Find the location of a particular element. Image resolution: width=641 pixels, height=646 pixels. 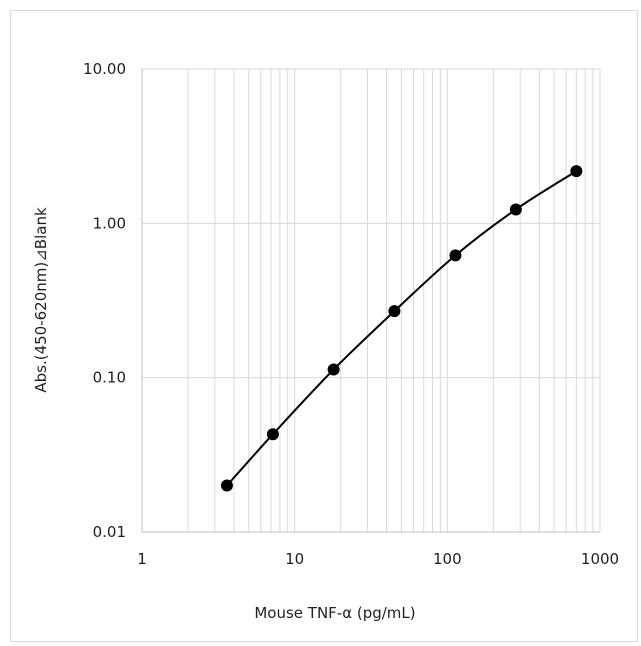

y-axis-label: Abs.(450-620nm)⊿Blank is located at coordinates (41, 300).